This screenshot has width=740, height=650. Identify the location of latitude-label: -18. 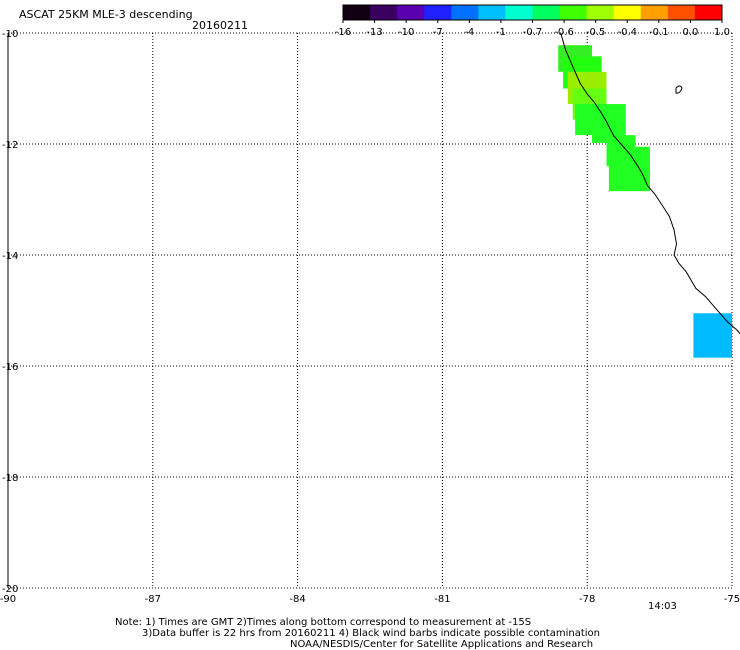
(10, 478).